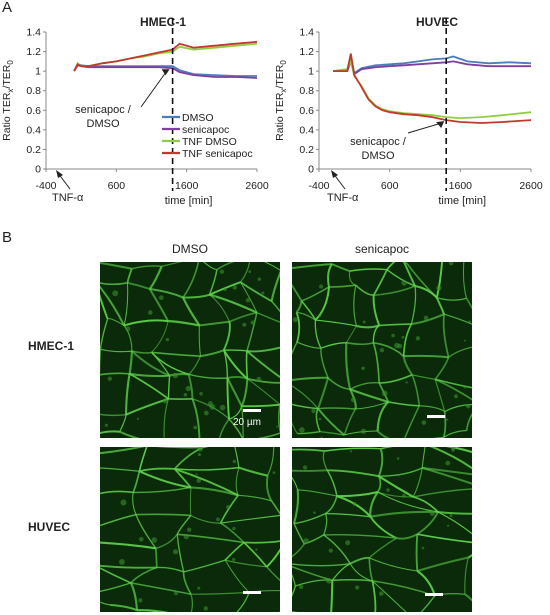 The image size is (550, 615). Describe the element at coordinates (7, 237) in the screenshot. I see `panel-b-letter: B` at that location.